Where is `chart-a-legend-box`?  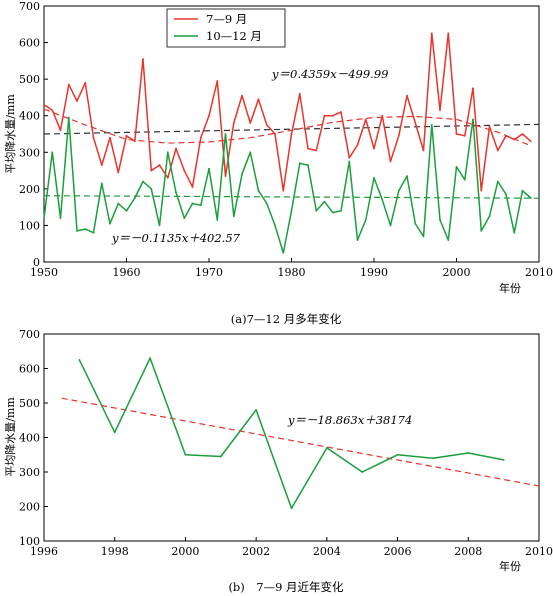
chart-a-legend-box is located at coordinates (226, 28).